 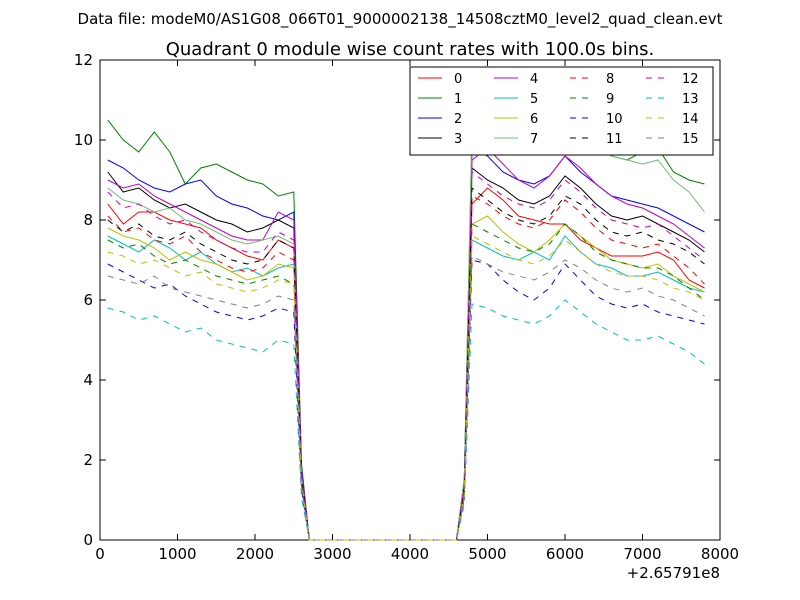 I want to click on y-tick-label: 12, so click(x=83, y=60).